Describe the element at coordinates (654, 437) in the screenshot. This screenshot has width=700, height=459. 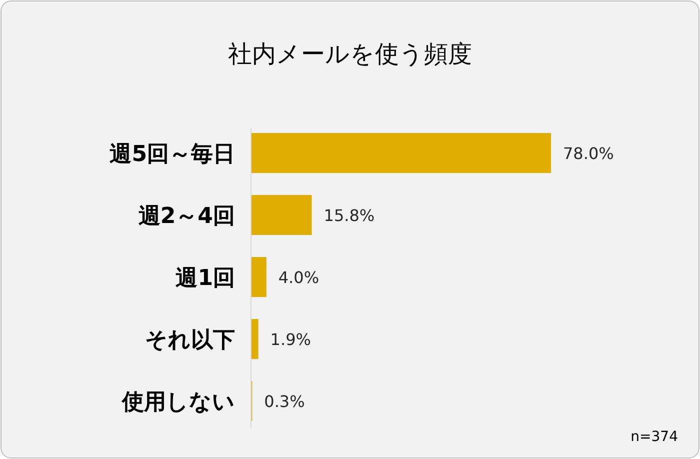
I see `text: n=374` at that location.